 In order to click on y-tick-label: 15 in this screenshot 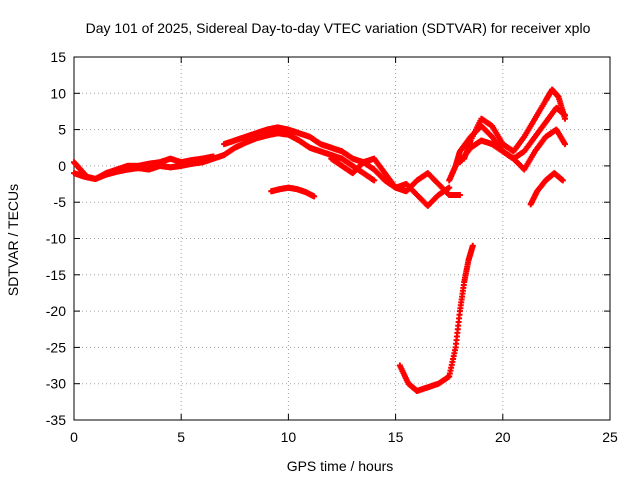, I will do `click(58, 57)`.